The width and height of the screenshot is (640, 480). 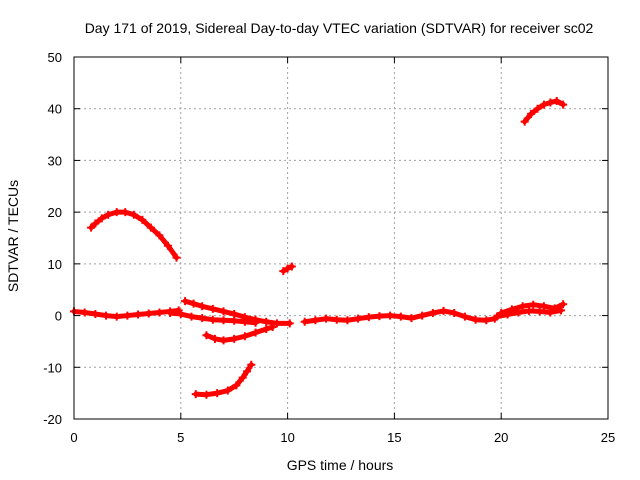 I want to click on series-arc-near-zero-right, so click(x=532, y=308).